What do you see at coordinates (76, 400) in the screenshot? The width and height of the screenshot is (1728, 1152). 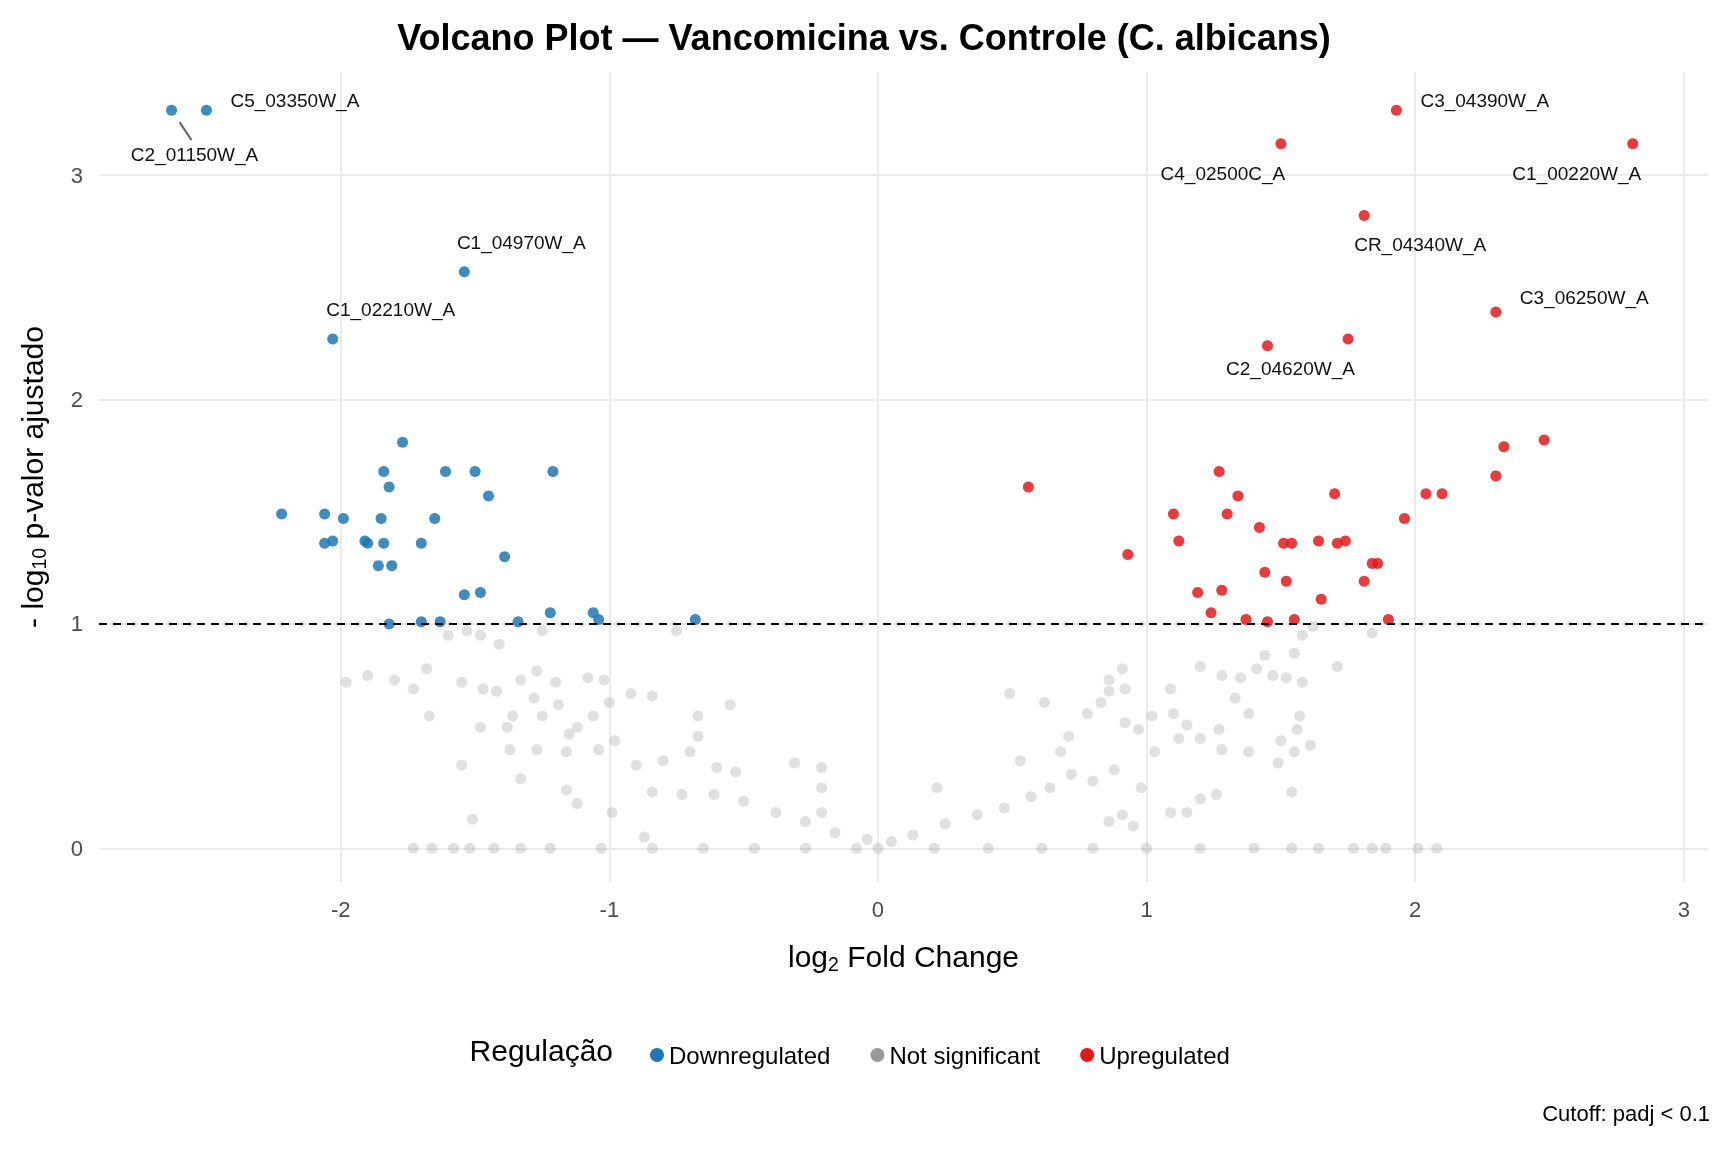 I see `y-tick-label: 2` at bounding box center [76, 400].